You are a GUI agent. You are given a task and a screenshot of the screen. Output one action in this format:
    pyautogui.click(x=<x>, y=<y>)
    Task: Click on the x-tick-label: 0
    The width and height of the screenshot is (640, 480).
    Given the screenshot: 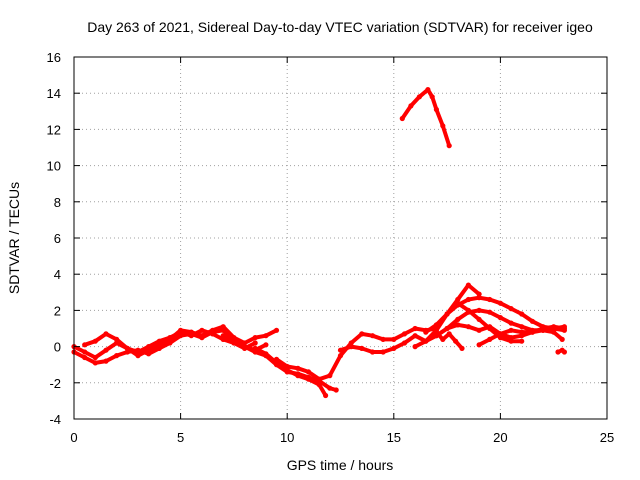 What is the action you would take?
    pyautogui.click(x=73, y=437)
    